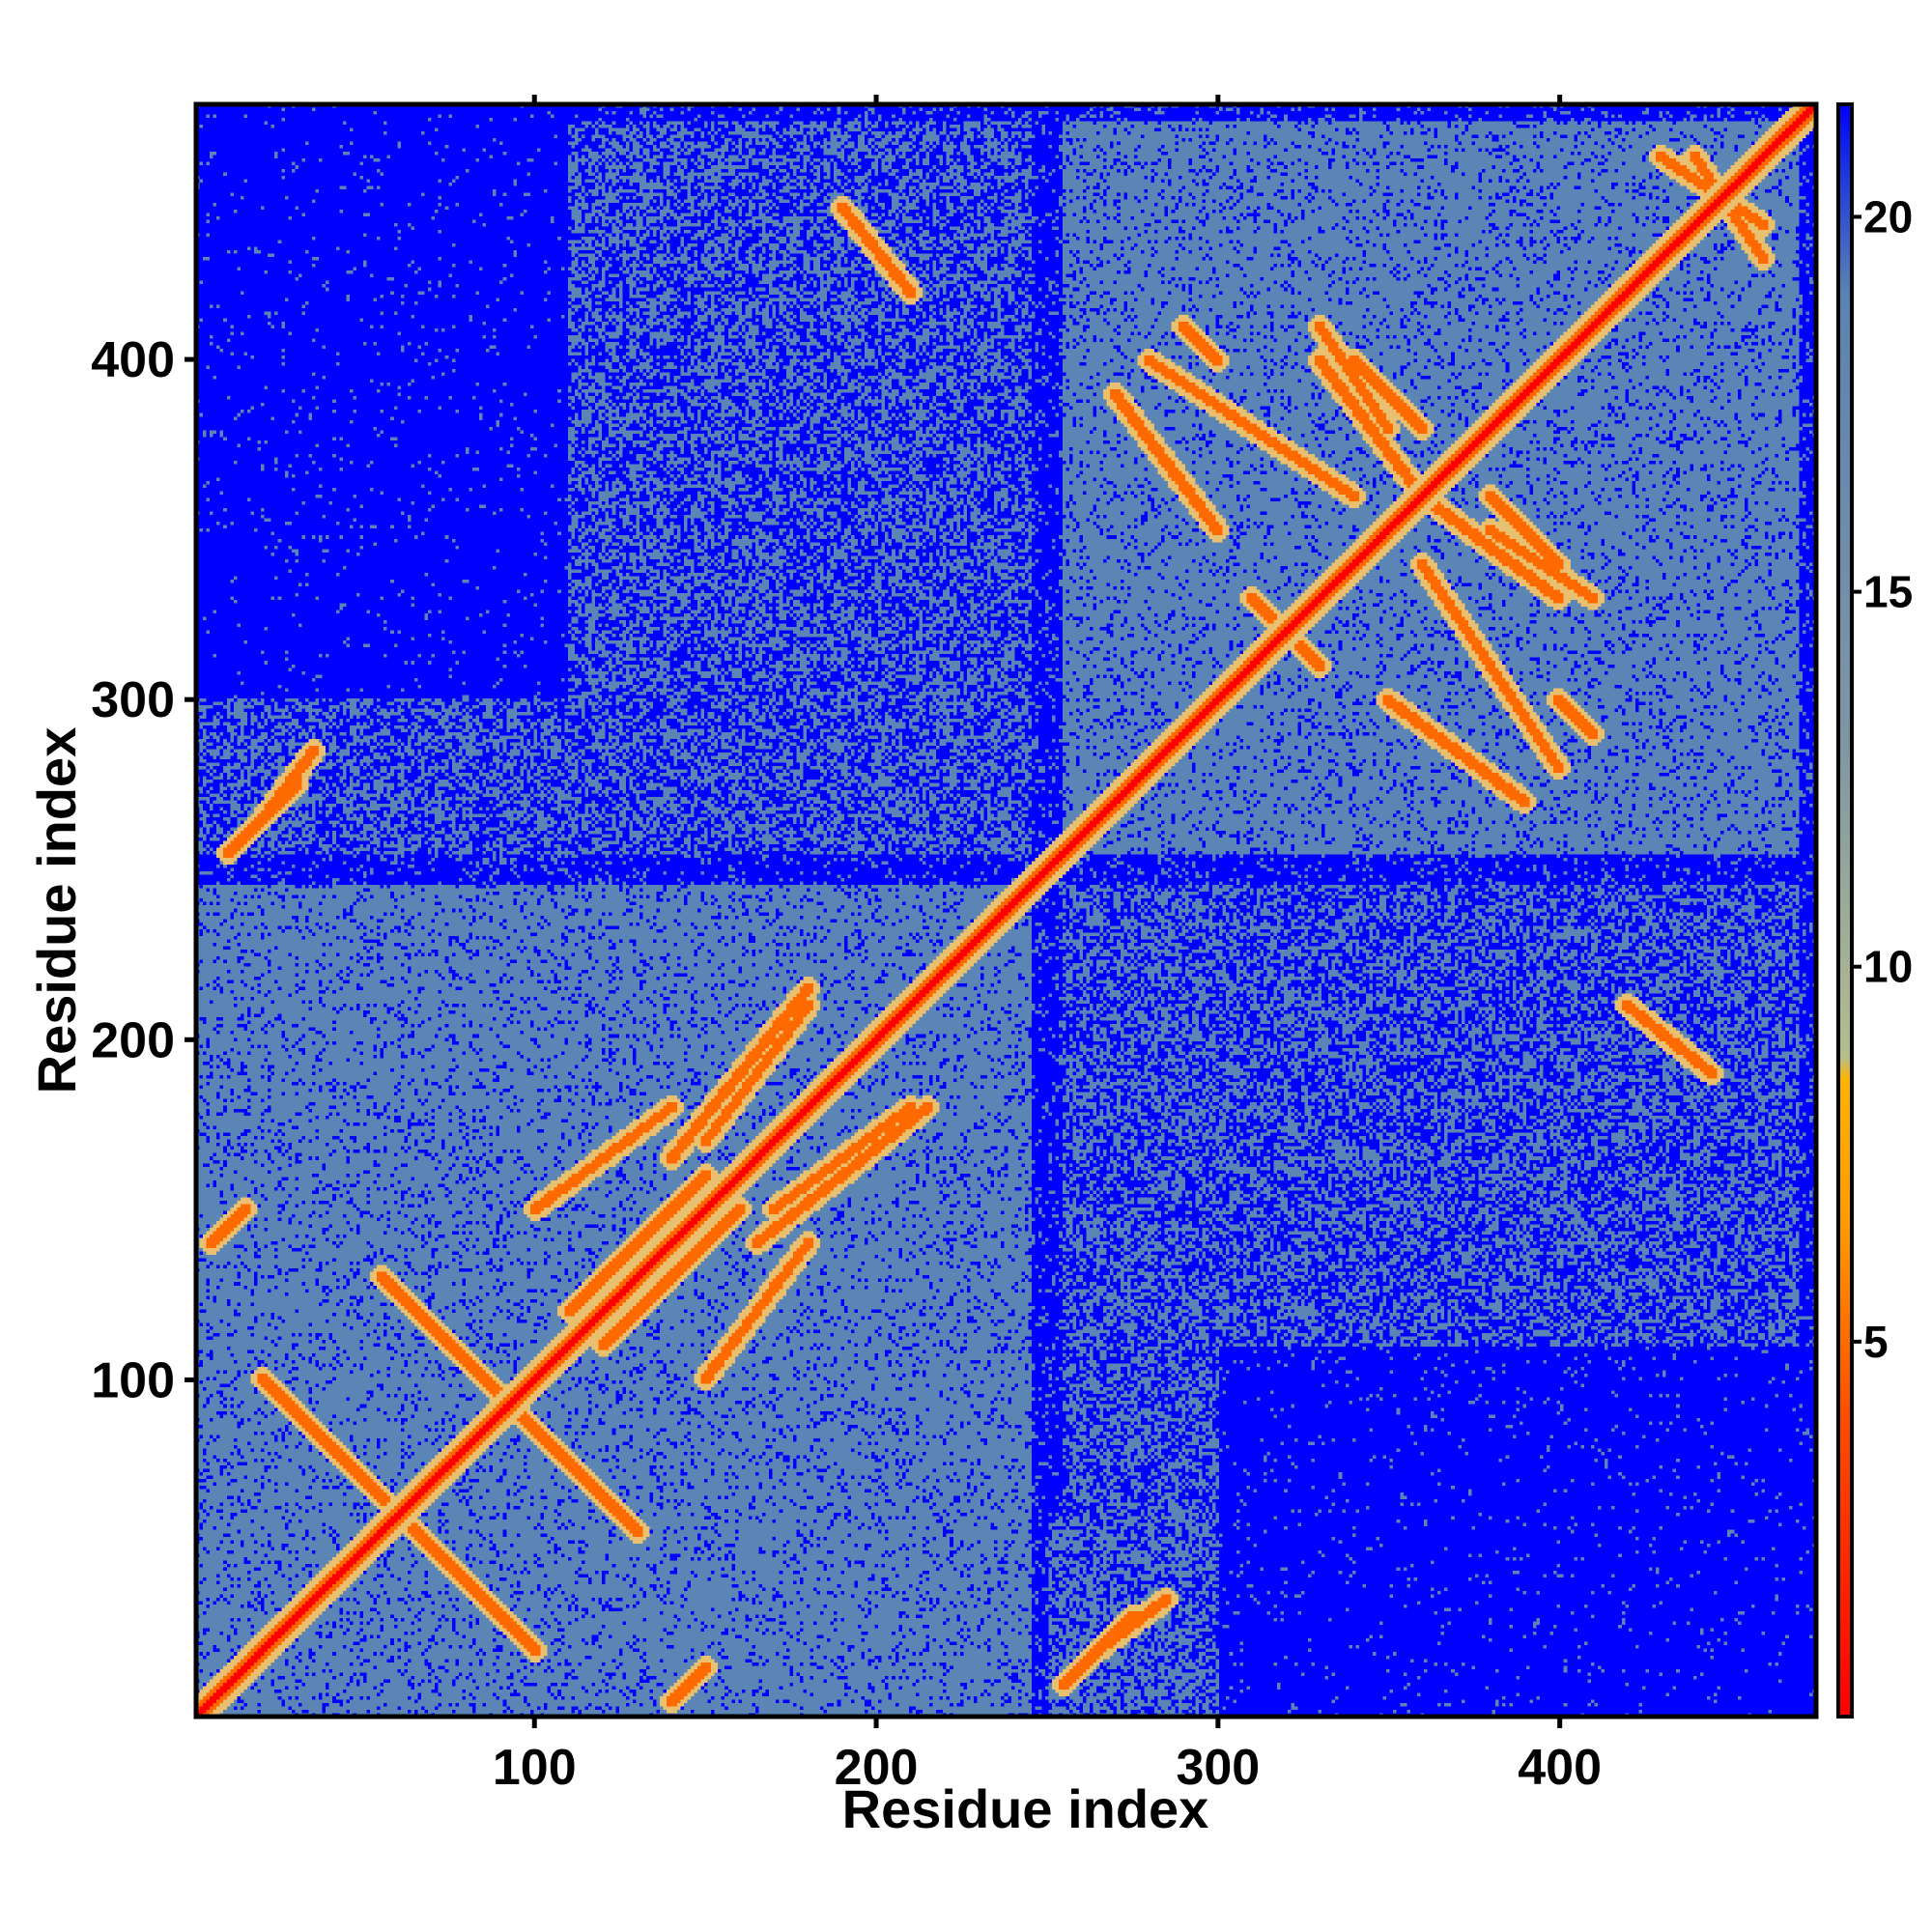  I want to click on colorbar-tick-label: 20, so click(1888, 216).